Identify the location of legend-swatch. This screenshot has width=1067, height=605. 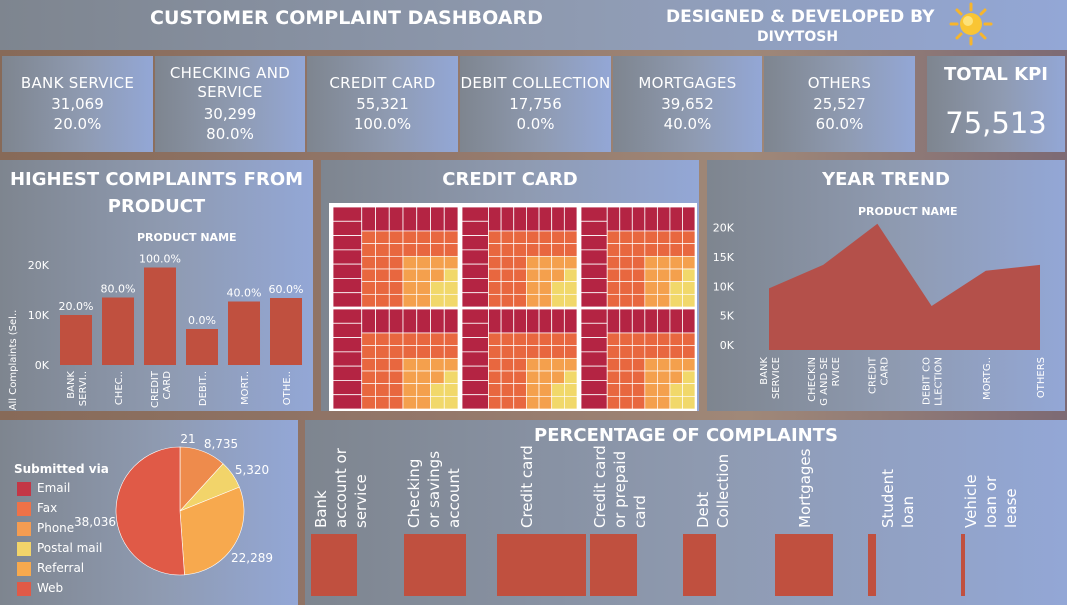
(24, 549).